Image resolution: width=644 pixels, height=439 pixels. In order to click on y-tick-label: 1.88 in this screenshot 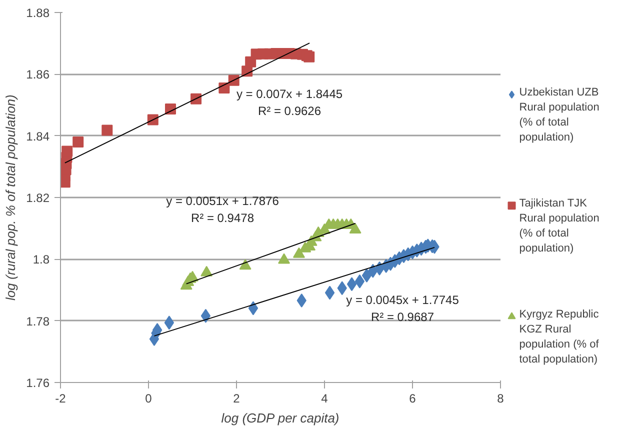, I will do `click(38, 13)`.